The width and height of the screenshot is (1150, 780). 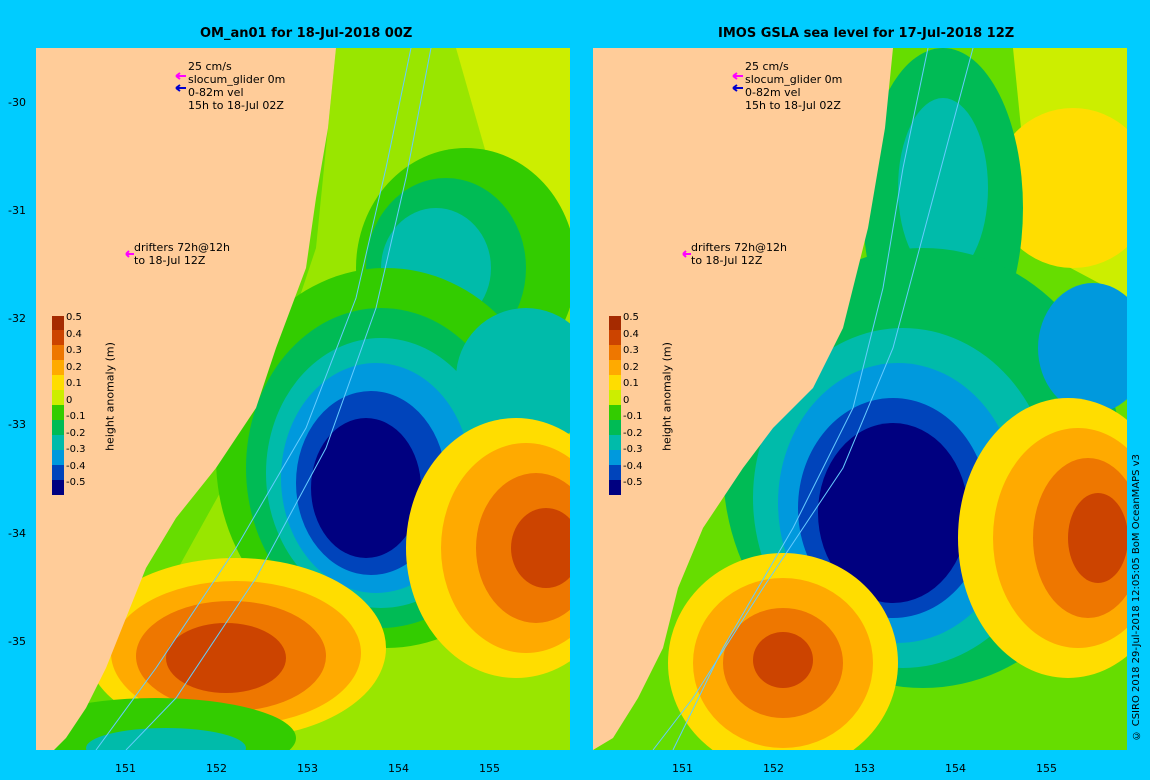 What do you see at coordinates (17, 424) in the screenshot?
I see `lat-label: -33` at bounding box center [17, 424].